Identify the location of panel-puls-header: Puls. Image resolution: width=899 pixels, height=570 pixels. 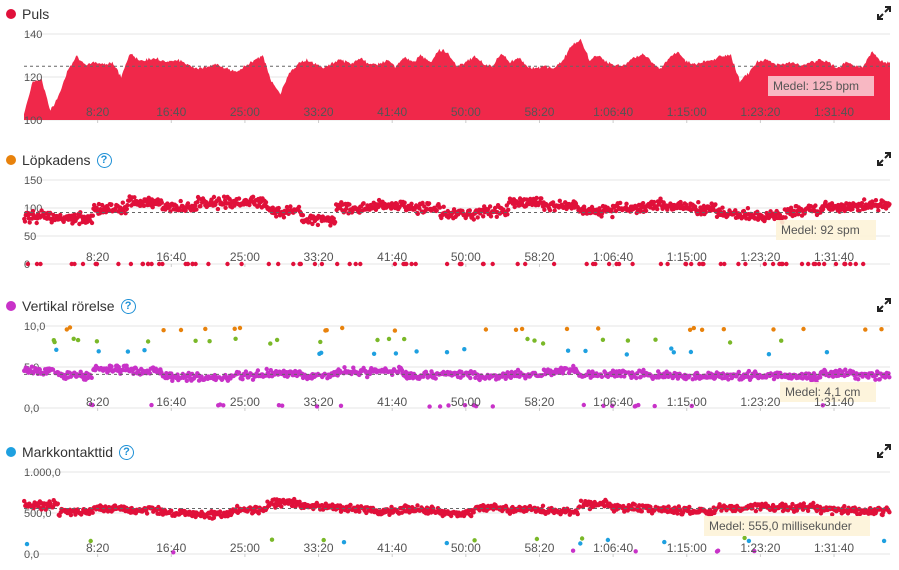
(27, 14).